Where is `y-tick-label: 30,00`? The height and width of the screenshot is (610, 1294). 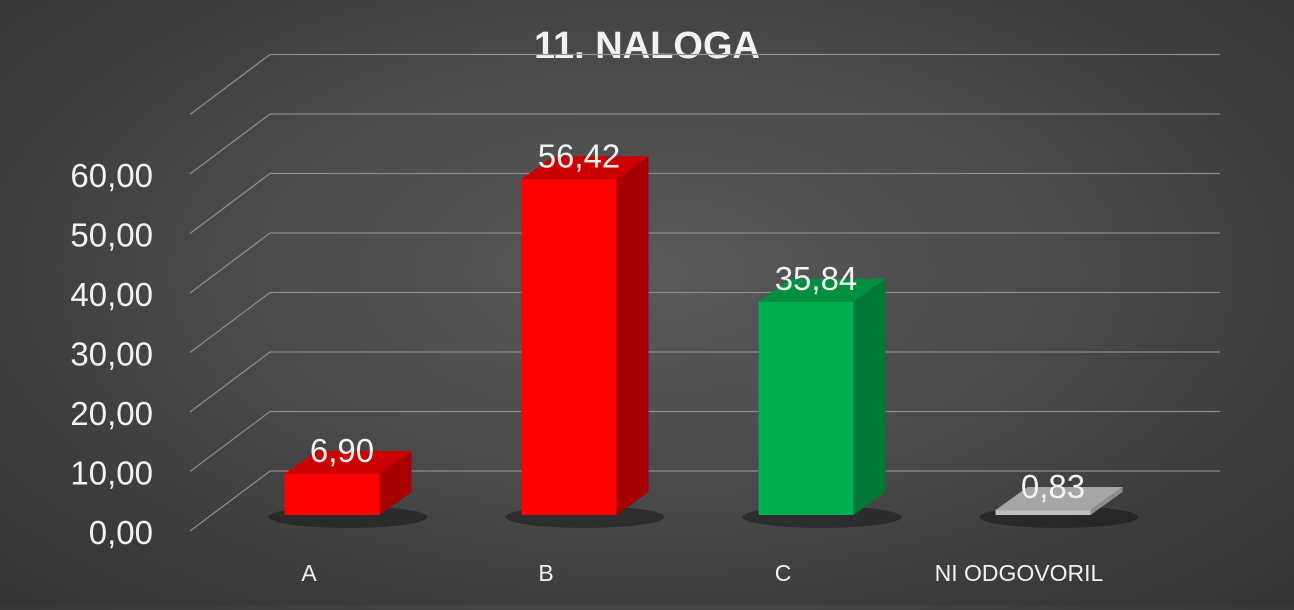
y-tick-label: 30,00 is located at coordinates (111, 354).